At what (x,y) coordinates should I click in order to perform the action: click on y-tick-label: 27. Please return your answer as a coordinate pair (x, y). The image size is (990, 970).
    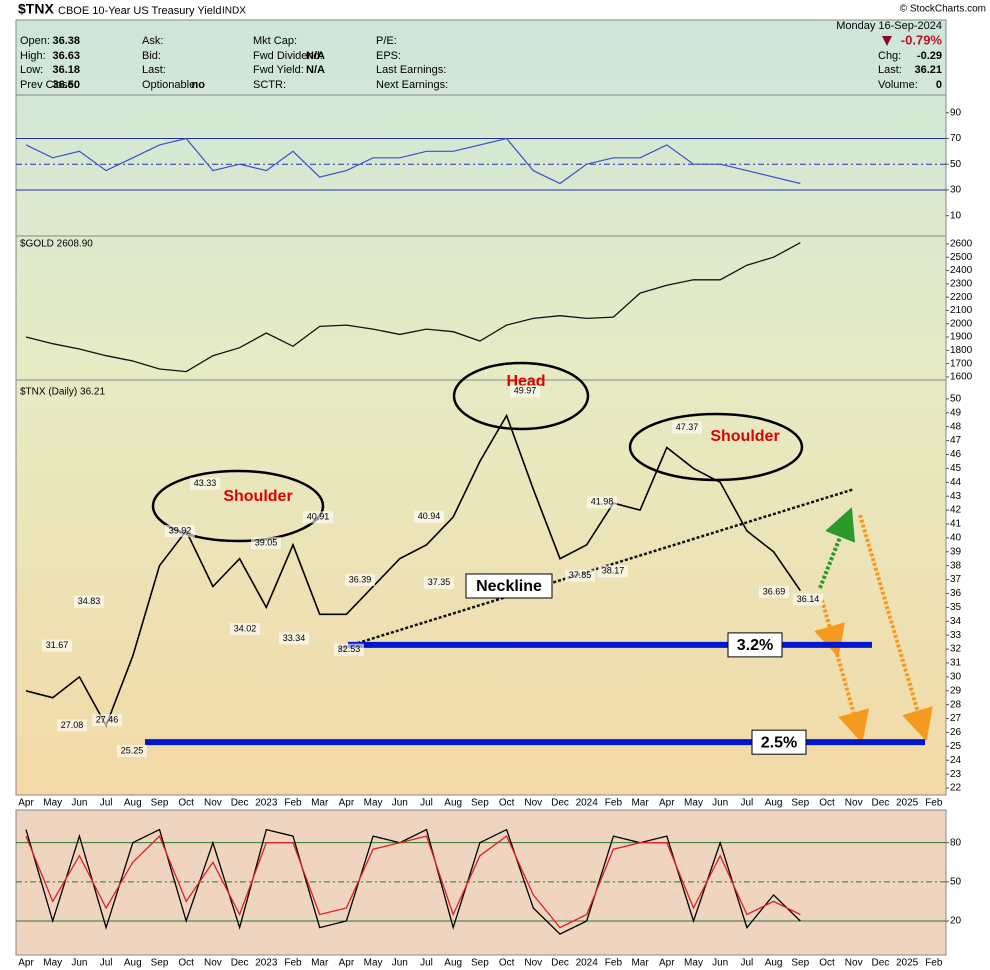
    Looking at the image, I should click on (956, 718).